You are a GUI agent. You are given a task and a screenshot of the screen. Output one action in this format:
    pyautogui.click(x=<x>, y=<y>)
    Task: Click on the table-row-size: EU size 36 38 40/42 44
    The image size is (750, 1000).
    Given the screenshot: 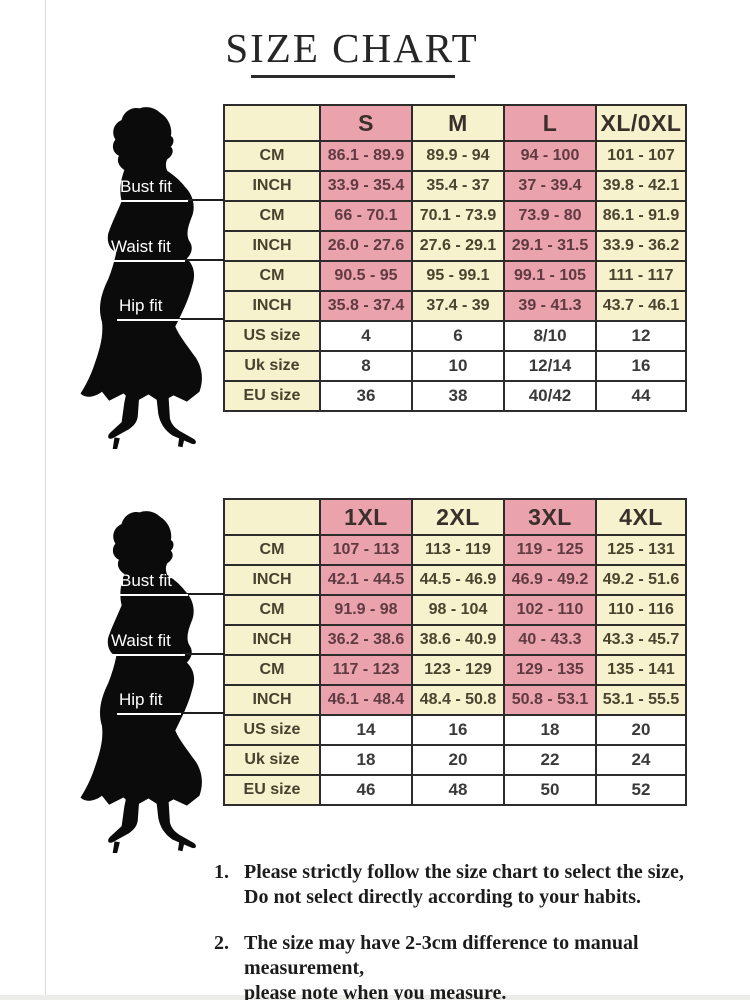 What is the action you would take?
    pyautogui.click(x=455, y=396)
    